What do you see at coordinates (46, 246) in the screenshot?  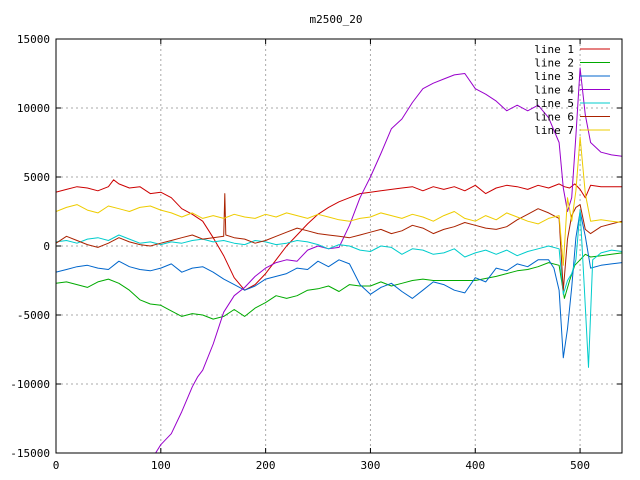 I see `y-tick-label: 0` at bounding box center [46, 246].